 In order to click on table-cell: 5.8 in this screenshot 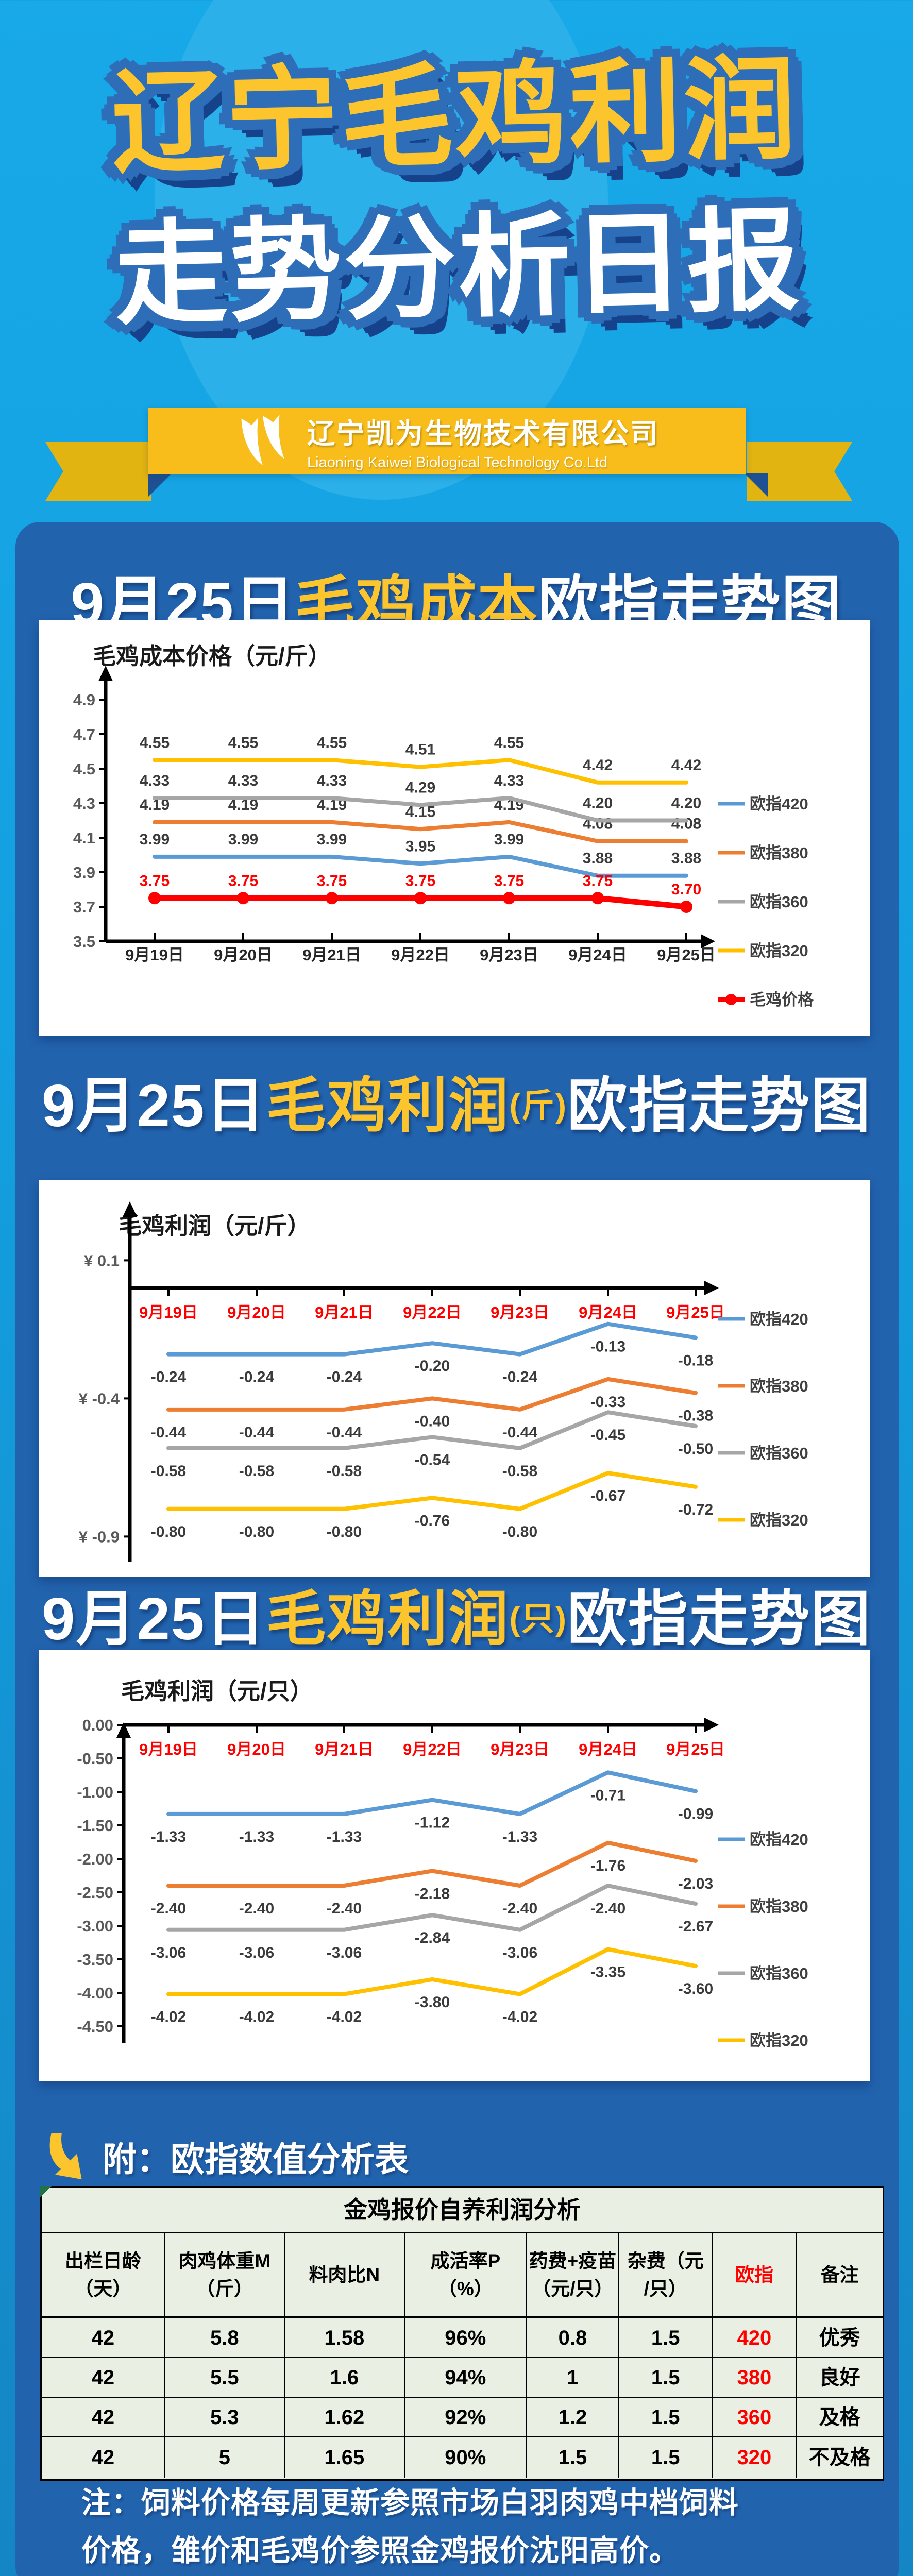, I will do `click(225, 2338)`.